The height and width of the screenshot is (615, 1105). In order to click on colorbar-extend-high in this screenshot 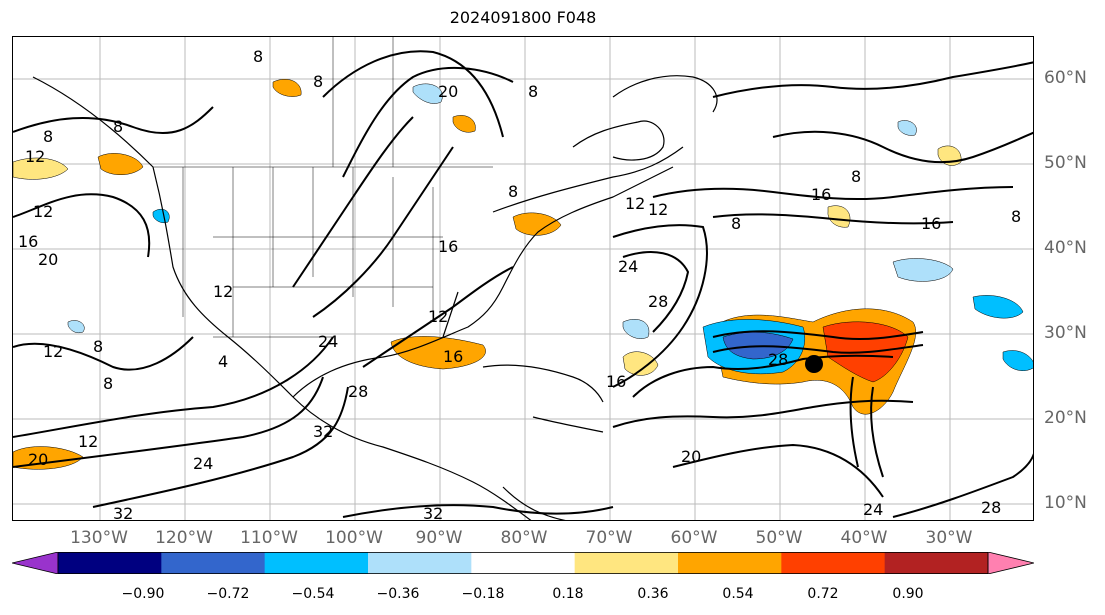, I will do `click(1010, 563)`.